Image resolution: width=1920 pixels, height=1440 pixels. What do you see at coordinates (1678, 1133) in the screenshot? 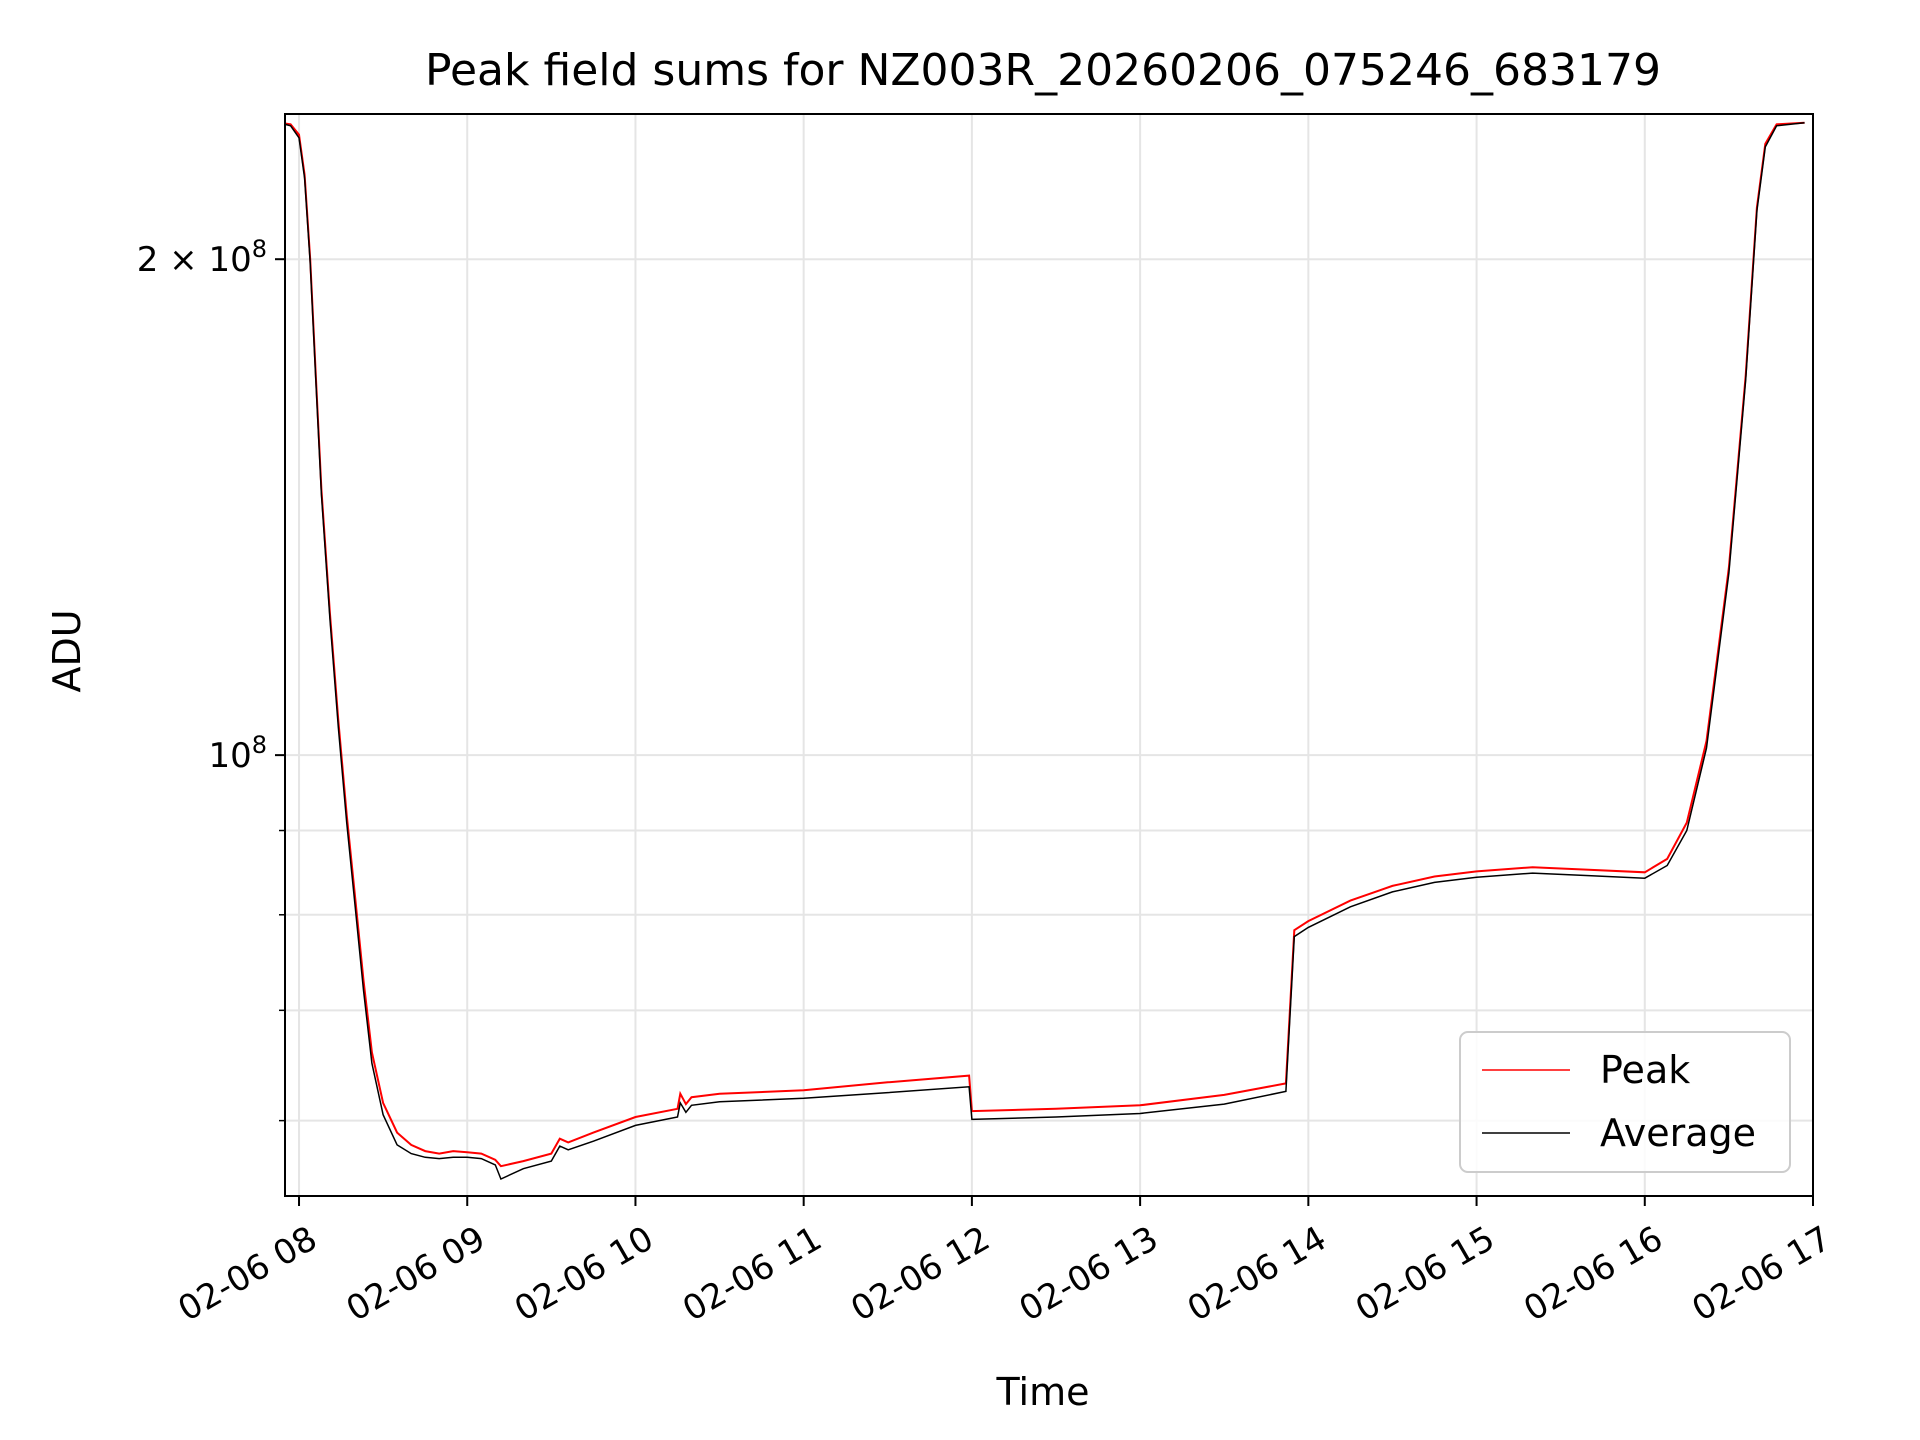
I see `legend-label-average: Average` at bounding box center [1678, 1133].